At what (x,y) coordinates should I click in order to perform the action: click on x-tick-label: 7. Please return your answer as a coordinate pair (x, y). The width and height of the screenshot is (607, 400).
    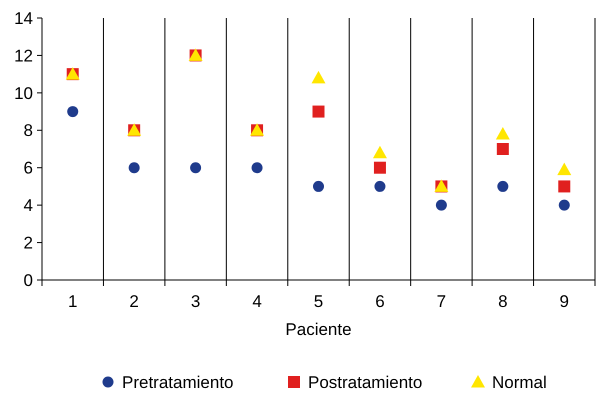
    Looking at the image, I should click on (441, 301).